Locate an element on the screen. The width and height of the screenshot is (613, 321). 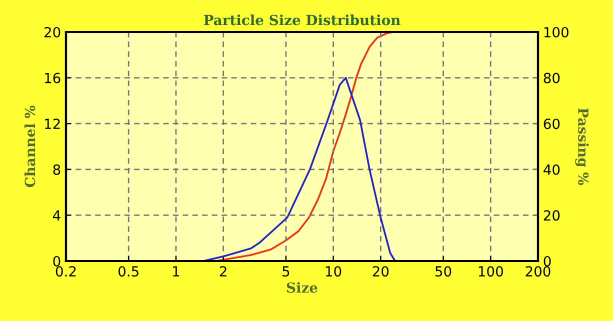
y-tick-label: 8 is located at coordinates (56, 169).